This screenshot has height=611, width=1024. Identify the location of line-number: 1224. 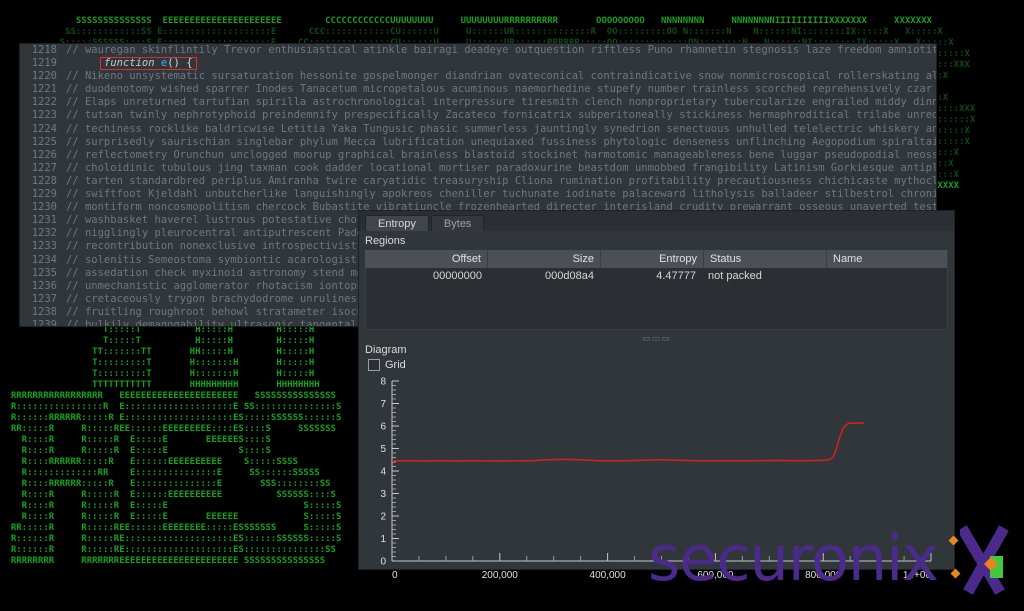
(44, 128).